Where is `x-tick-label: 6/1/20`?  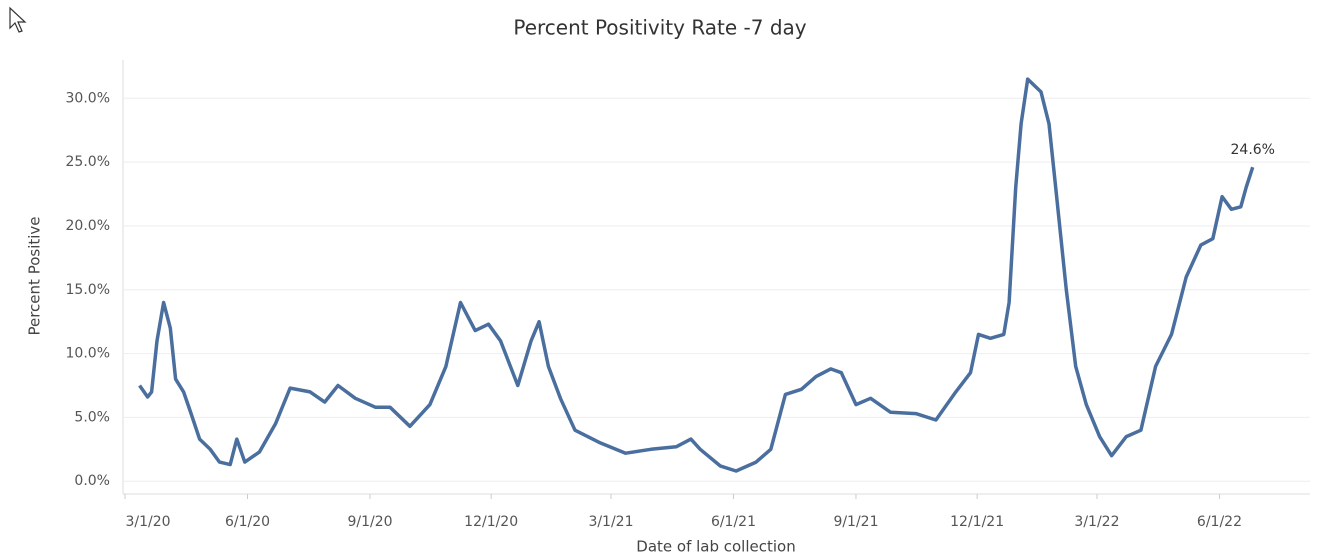 x-tick-label: 6/1/20 is located at coordinates (247, 522).